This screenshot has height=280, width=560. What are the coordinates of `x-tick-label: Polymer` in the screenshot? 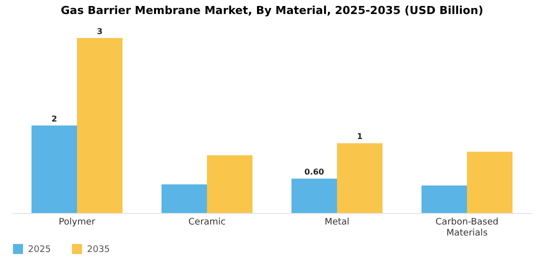 It's located at (77, 223).